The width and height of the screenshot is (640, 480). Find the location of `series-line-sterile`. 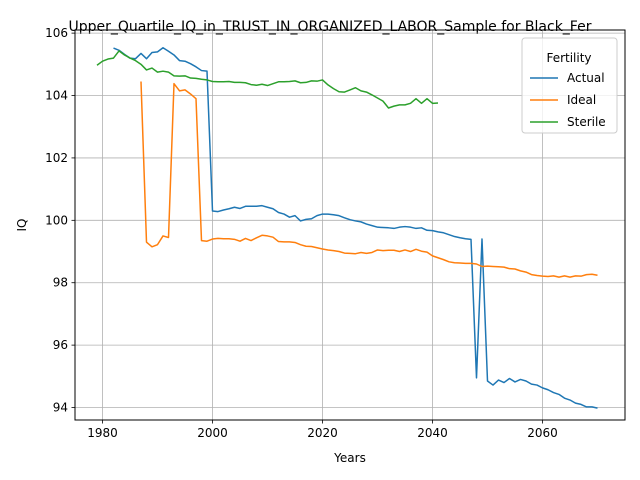

series-line-sterile is located at coordinates (267, 79).